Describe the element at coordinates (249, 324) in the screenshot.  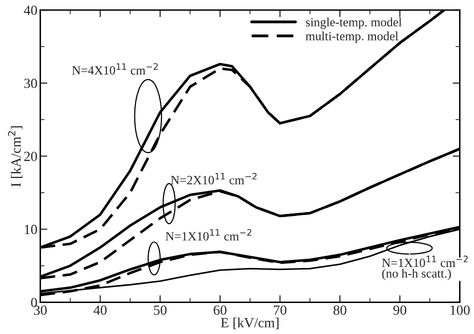
I see `x-axis-title: E [kV/cm]` at that location.